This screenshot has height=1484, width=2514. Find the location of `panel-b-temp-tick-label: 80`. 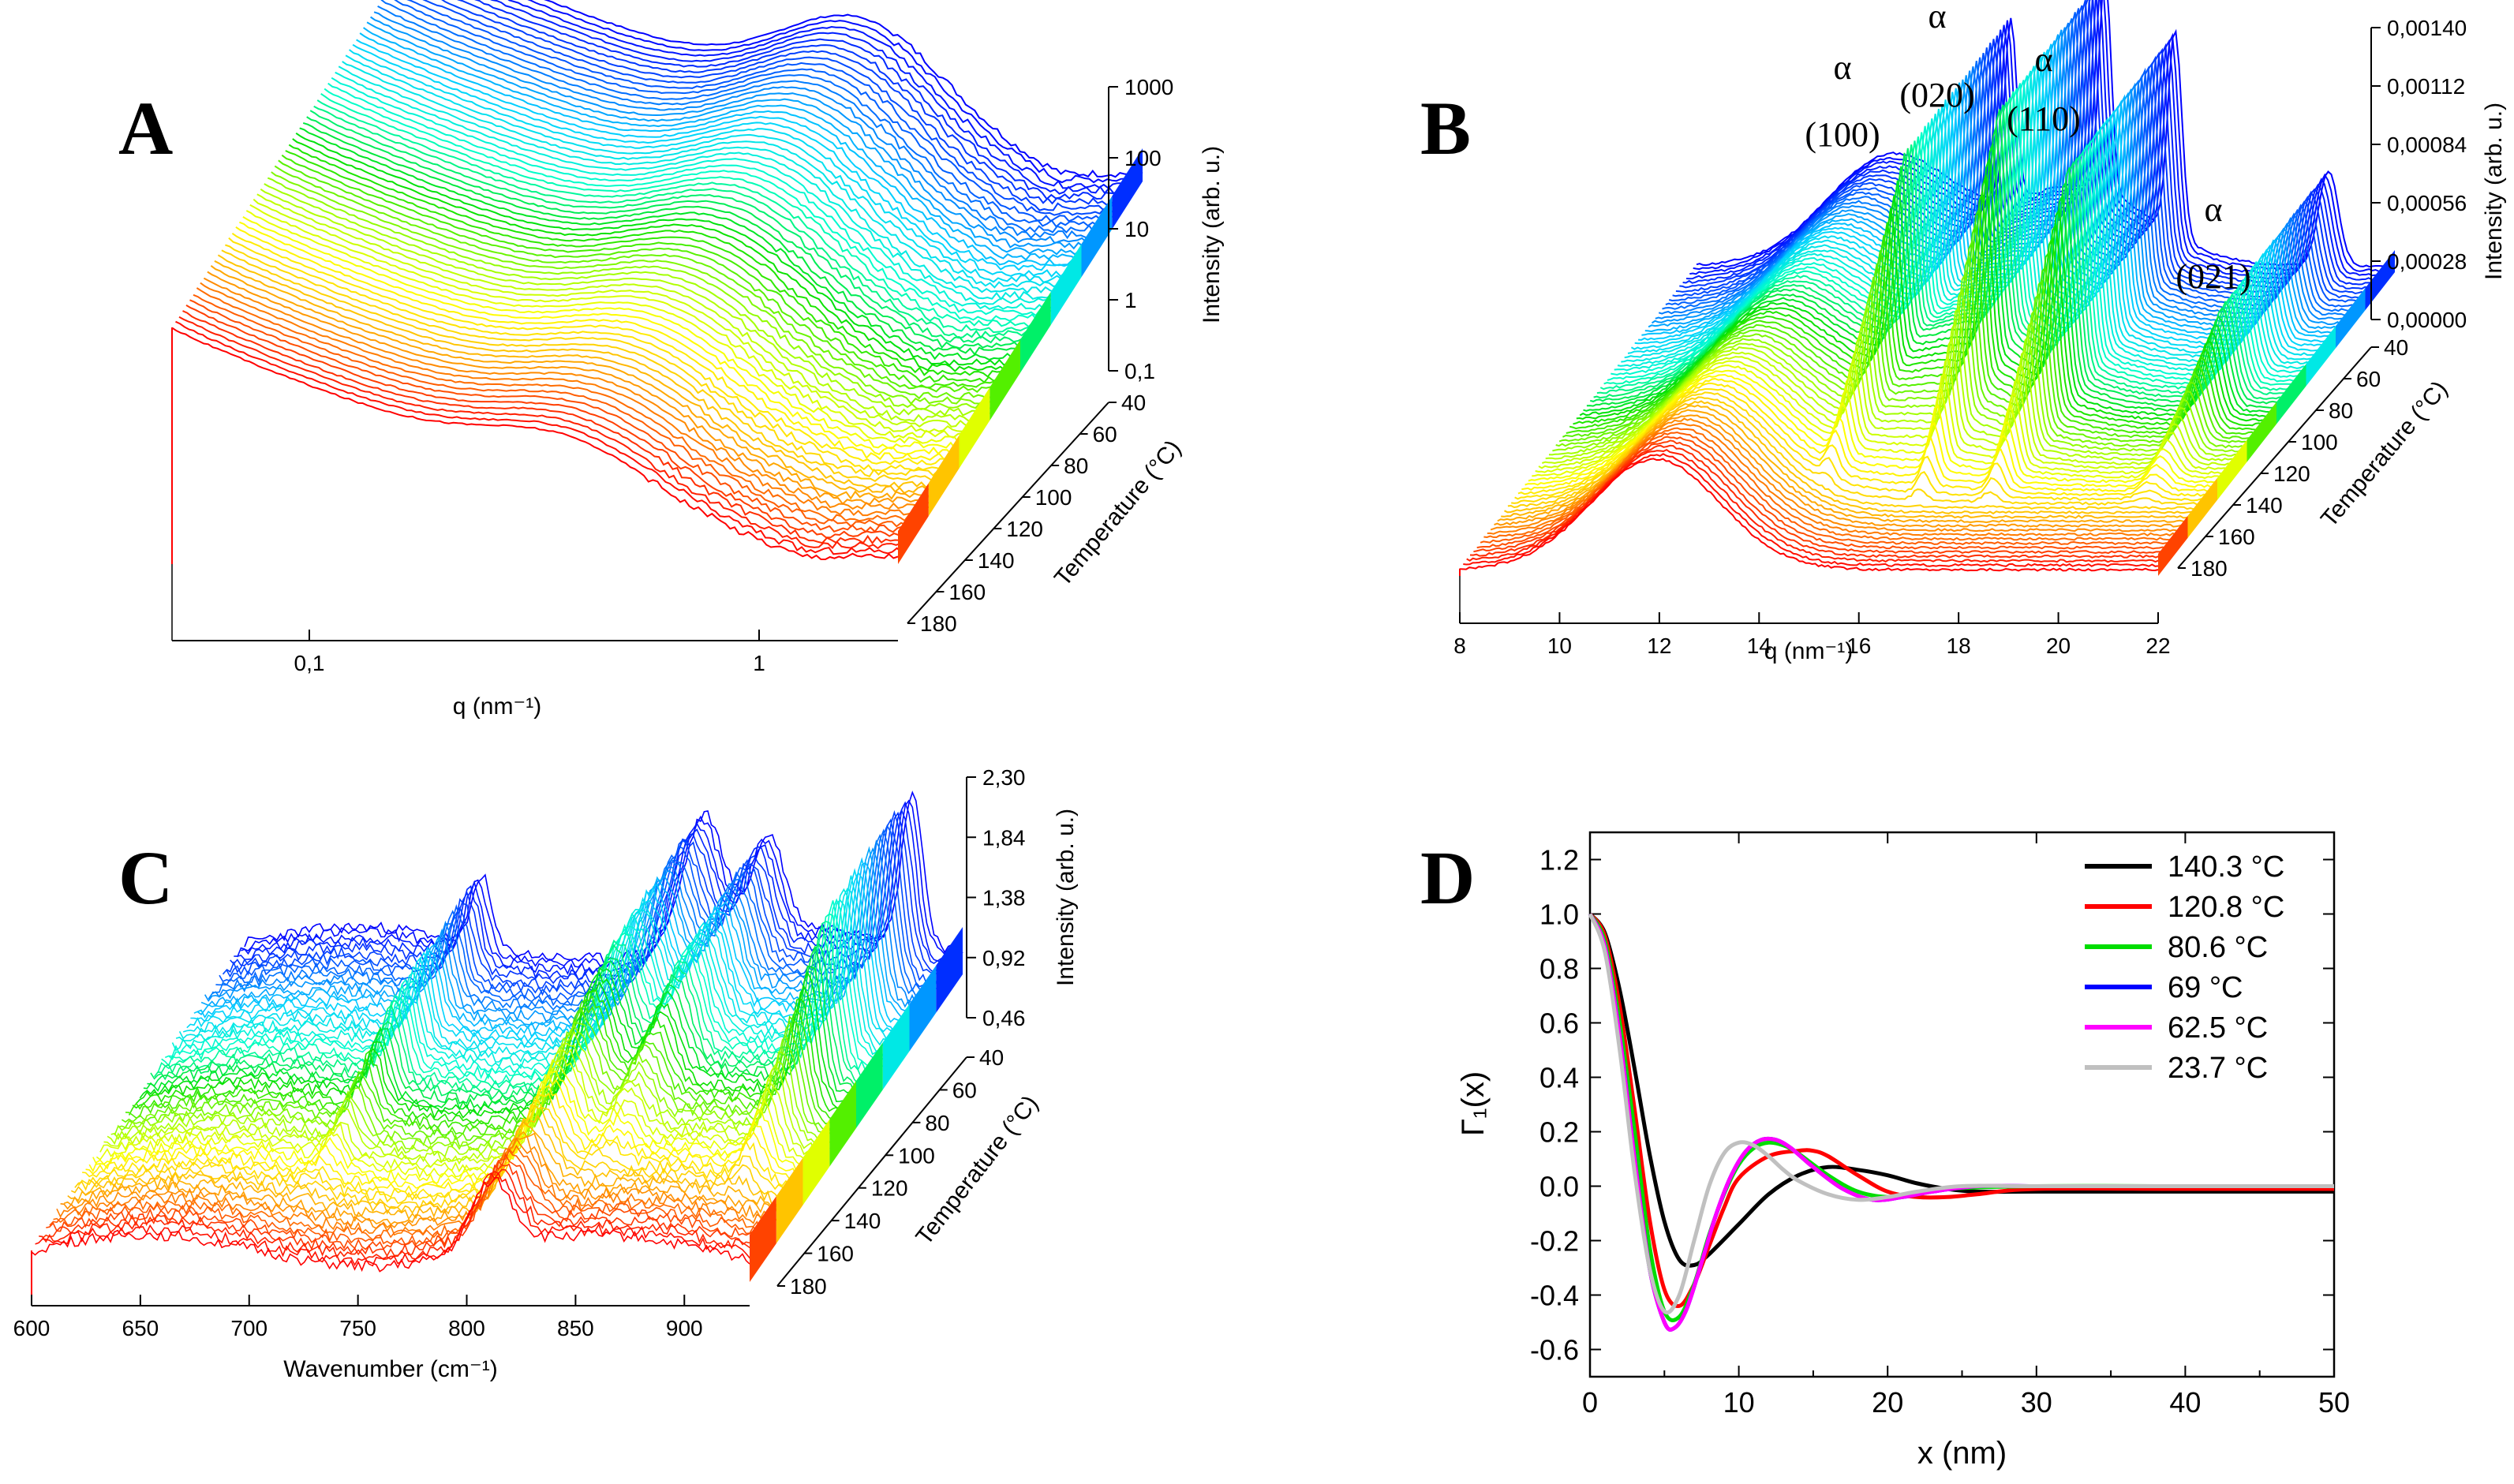

panel-b-temp-tick-label: 80 is located at coordinates (2341, 410).